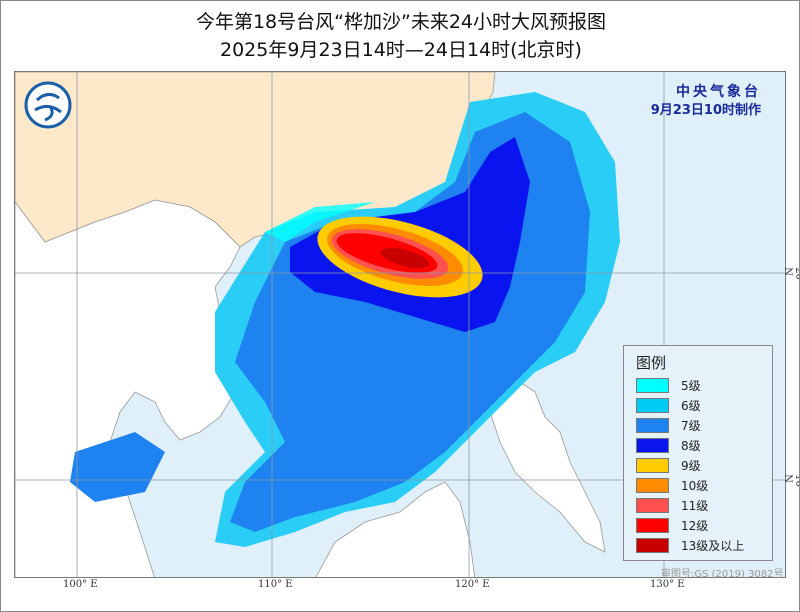 This screenshot has width=800, height=612. What do you see at coordinates (401, 50) in the screenshot?
I see `map-subtitle: 2025年9月23日14时—24日14时(北京时)` at bounding box center [401, 50].